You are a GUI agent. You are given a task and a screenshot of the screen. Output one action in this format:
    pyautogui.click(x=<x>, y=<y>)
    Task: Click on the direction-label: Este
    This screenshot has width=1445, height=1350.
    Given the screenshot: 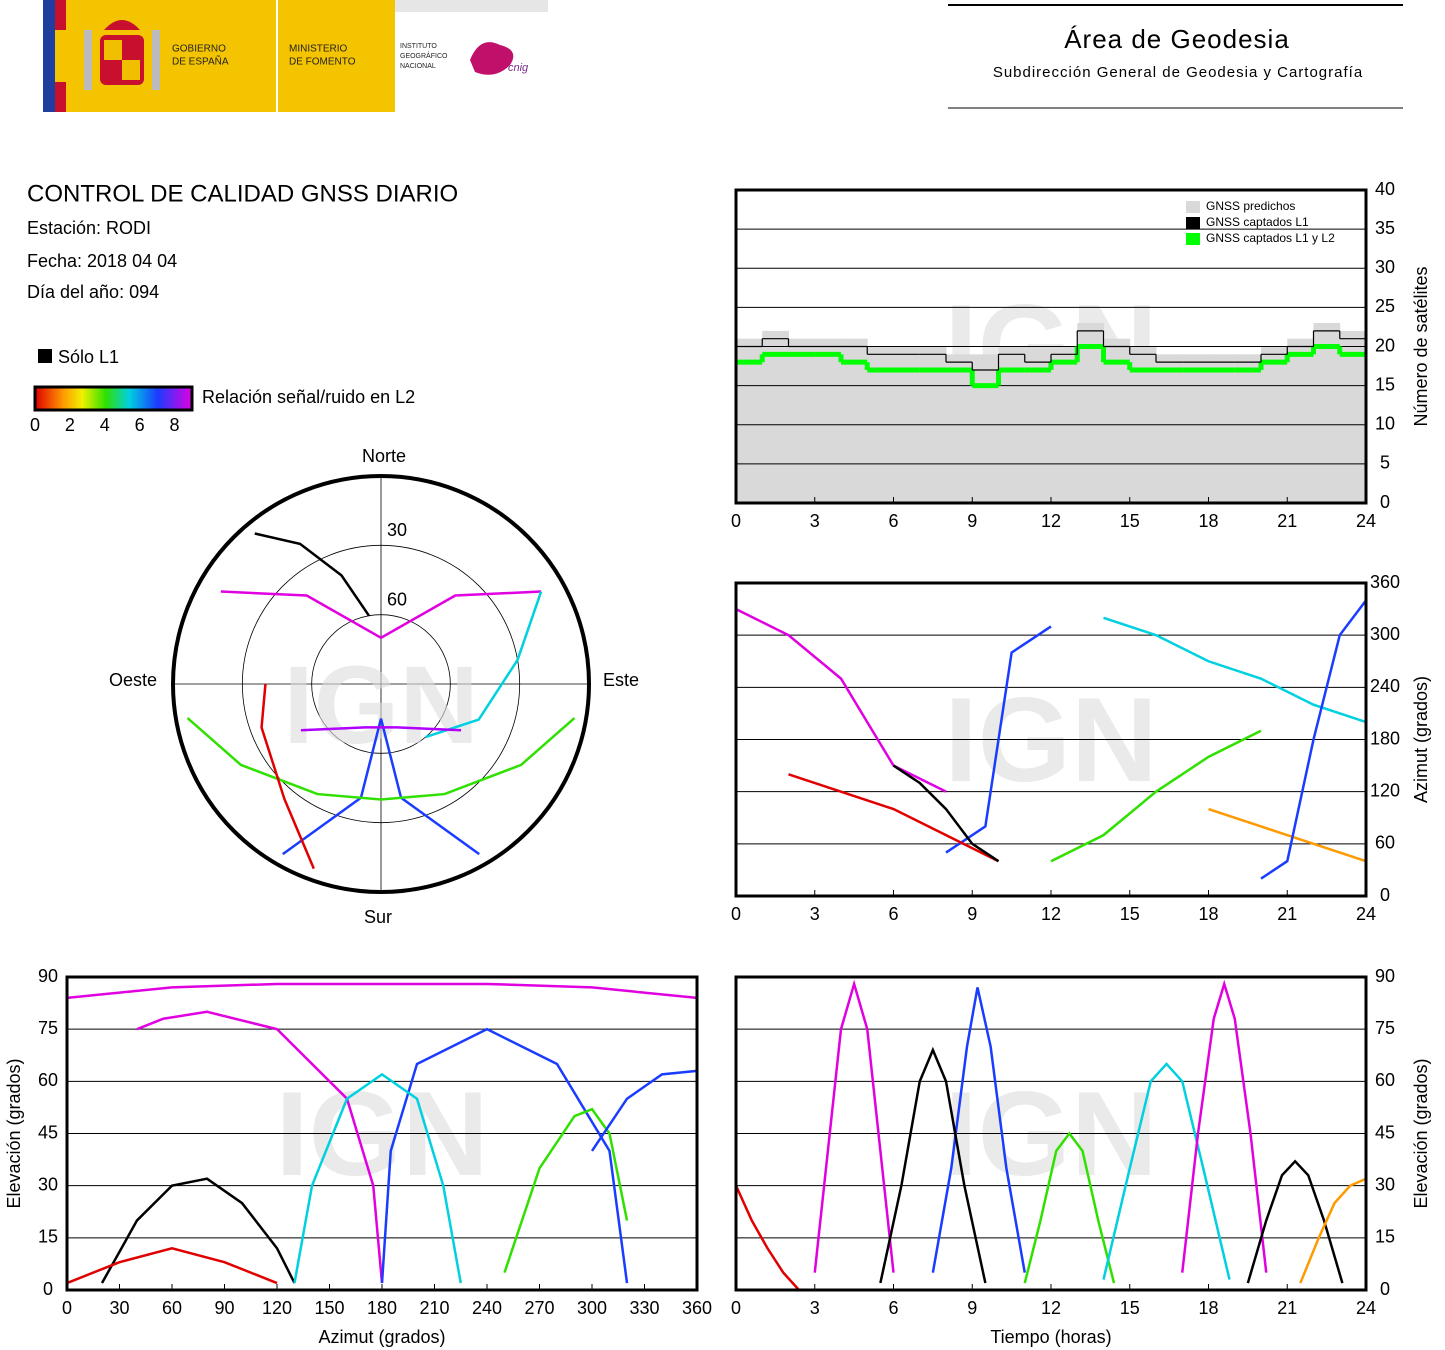 What is the action you would take?
    pyautogui.click(x=621, y=680)
    